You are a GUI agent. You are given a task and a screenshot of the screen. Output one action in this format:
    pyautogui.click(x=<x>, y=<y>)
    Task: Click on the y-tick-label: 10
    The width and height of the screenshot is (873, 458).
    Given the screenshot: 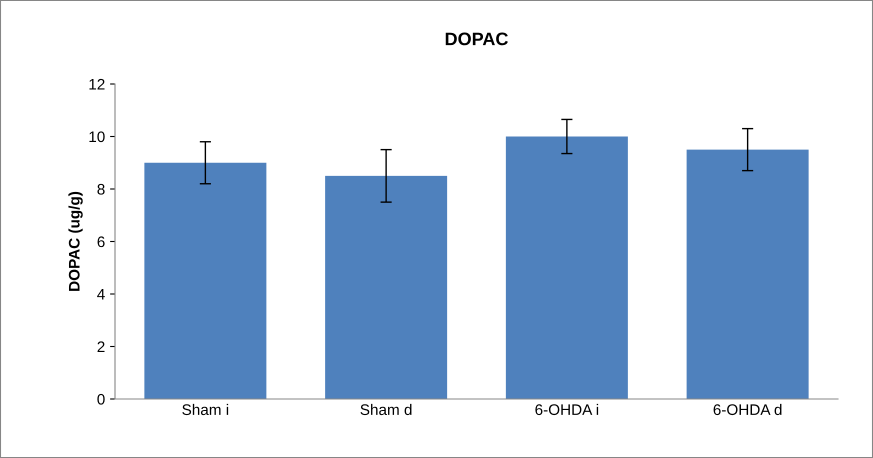 What is the action you would take?
    pyautogui.click(x=97, y=136)
    